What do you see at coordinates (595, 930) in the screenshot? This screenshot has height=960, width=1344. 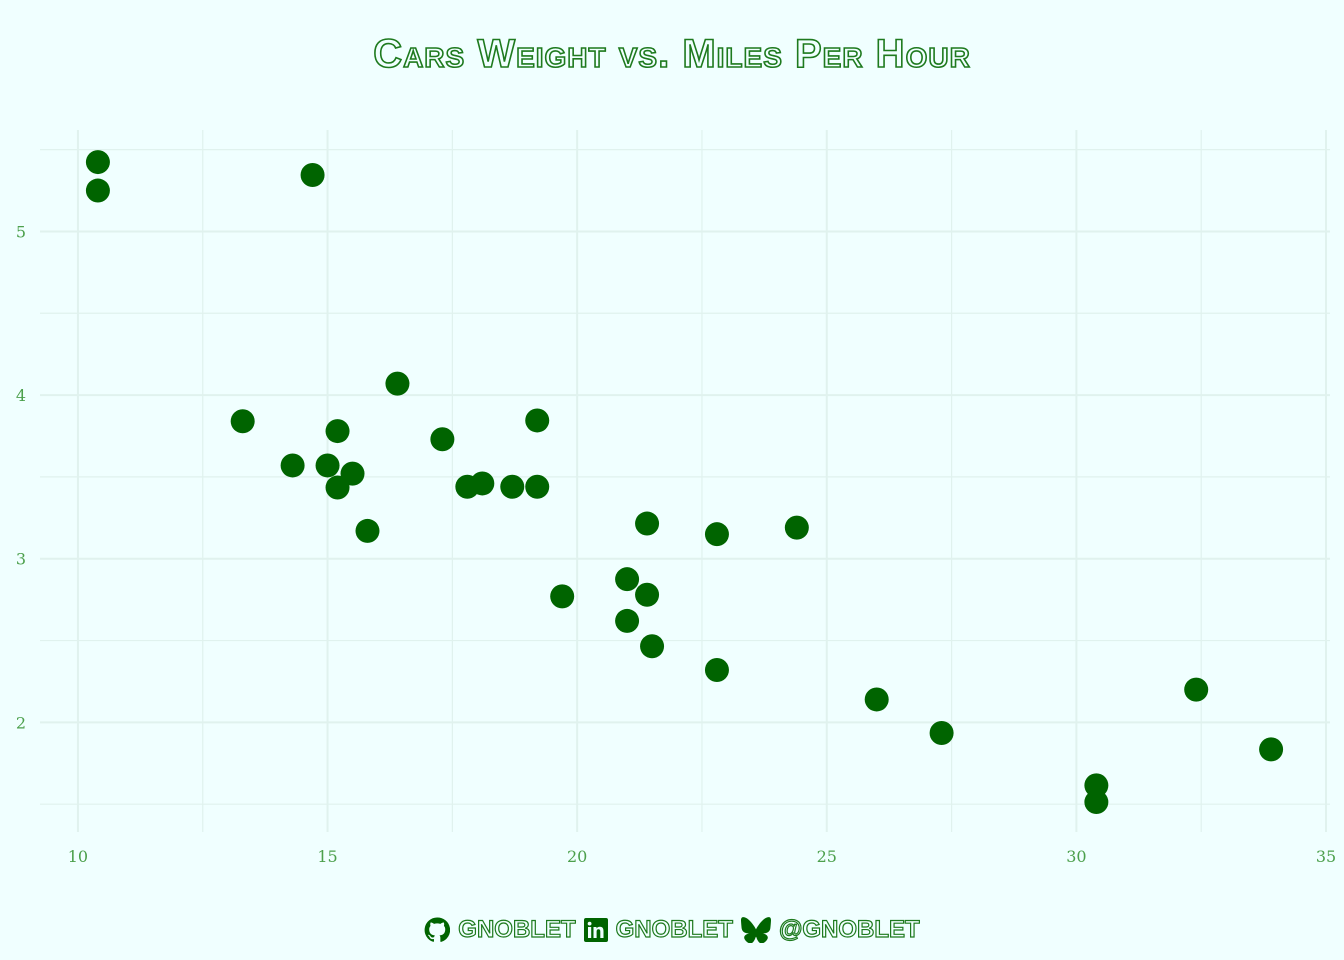 I see `linkedin-icon` at bounding box center [595, 930].